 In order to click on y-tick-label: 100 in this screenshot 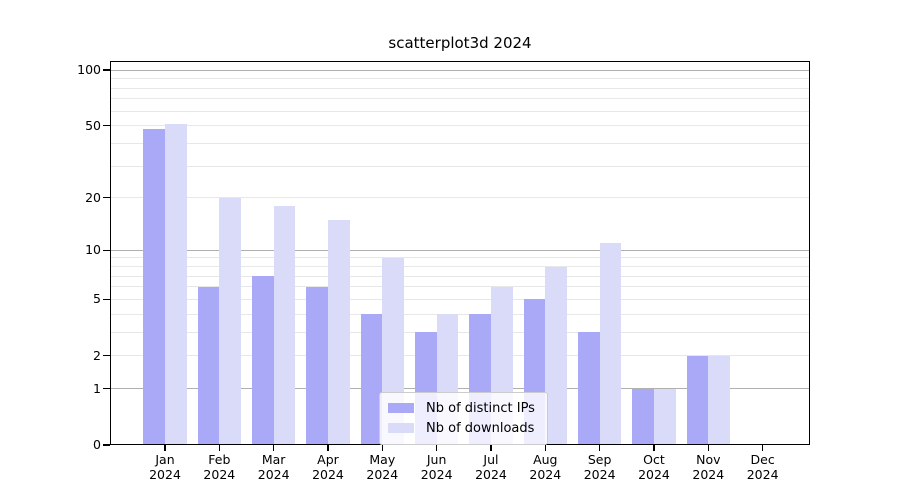, I will do `click(89, 70)`.